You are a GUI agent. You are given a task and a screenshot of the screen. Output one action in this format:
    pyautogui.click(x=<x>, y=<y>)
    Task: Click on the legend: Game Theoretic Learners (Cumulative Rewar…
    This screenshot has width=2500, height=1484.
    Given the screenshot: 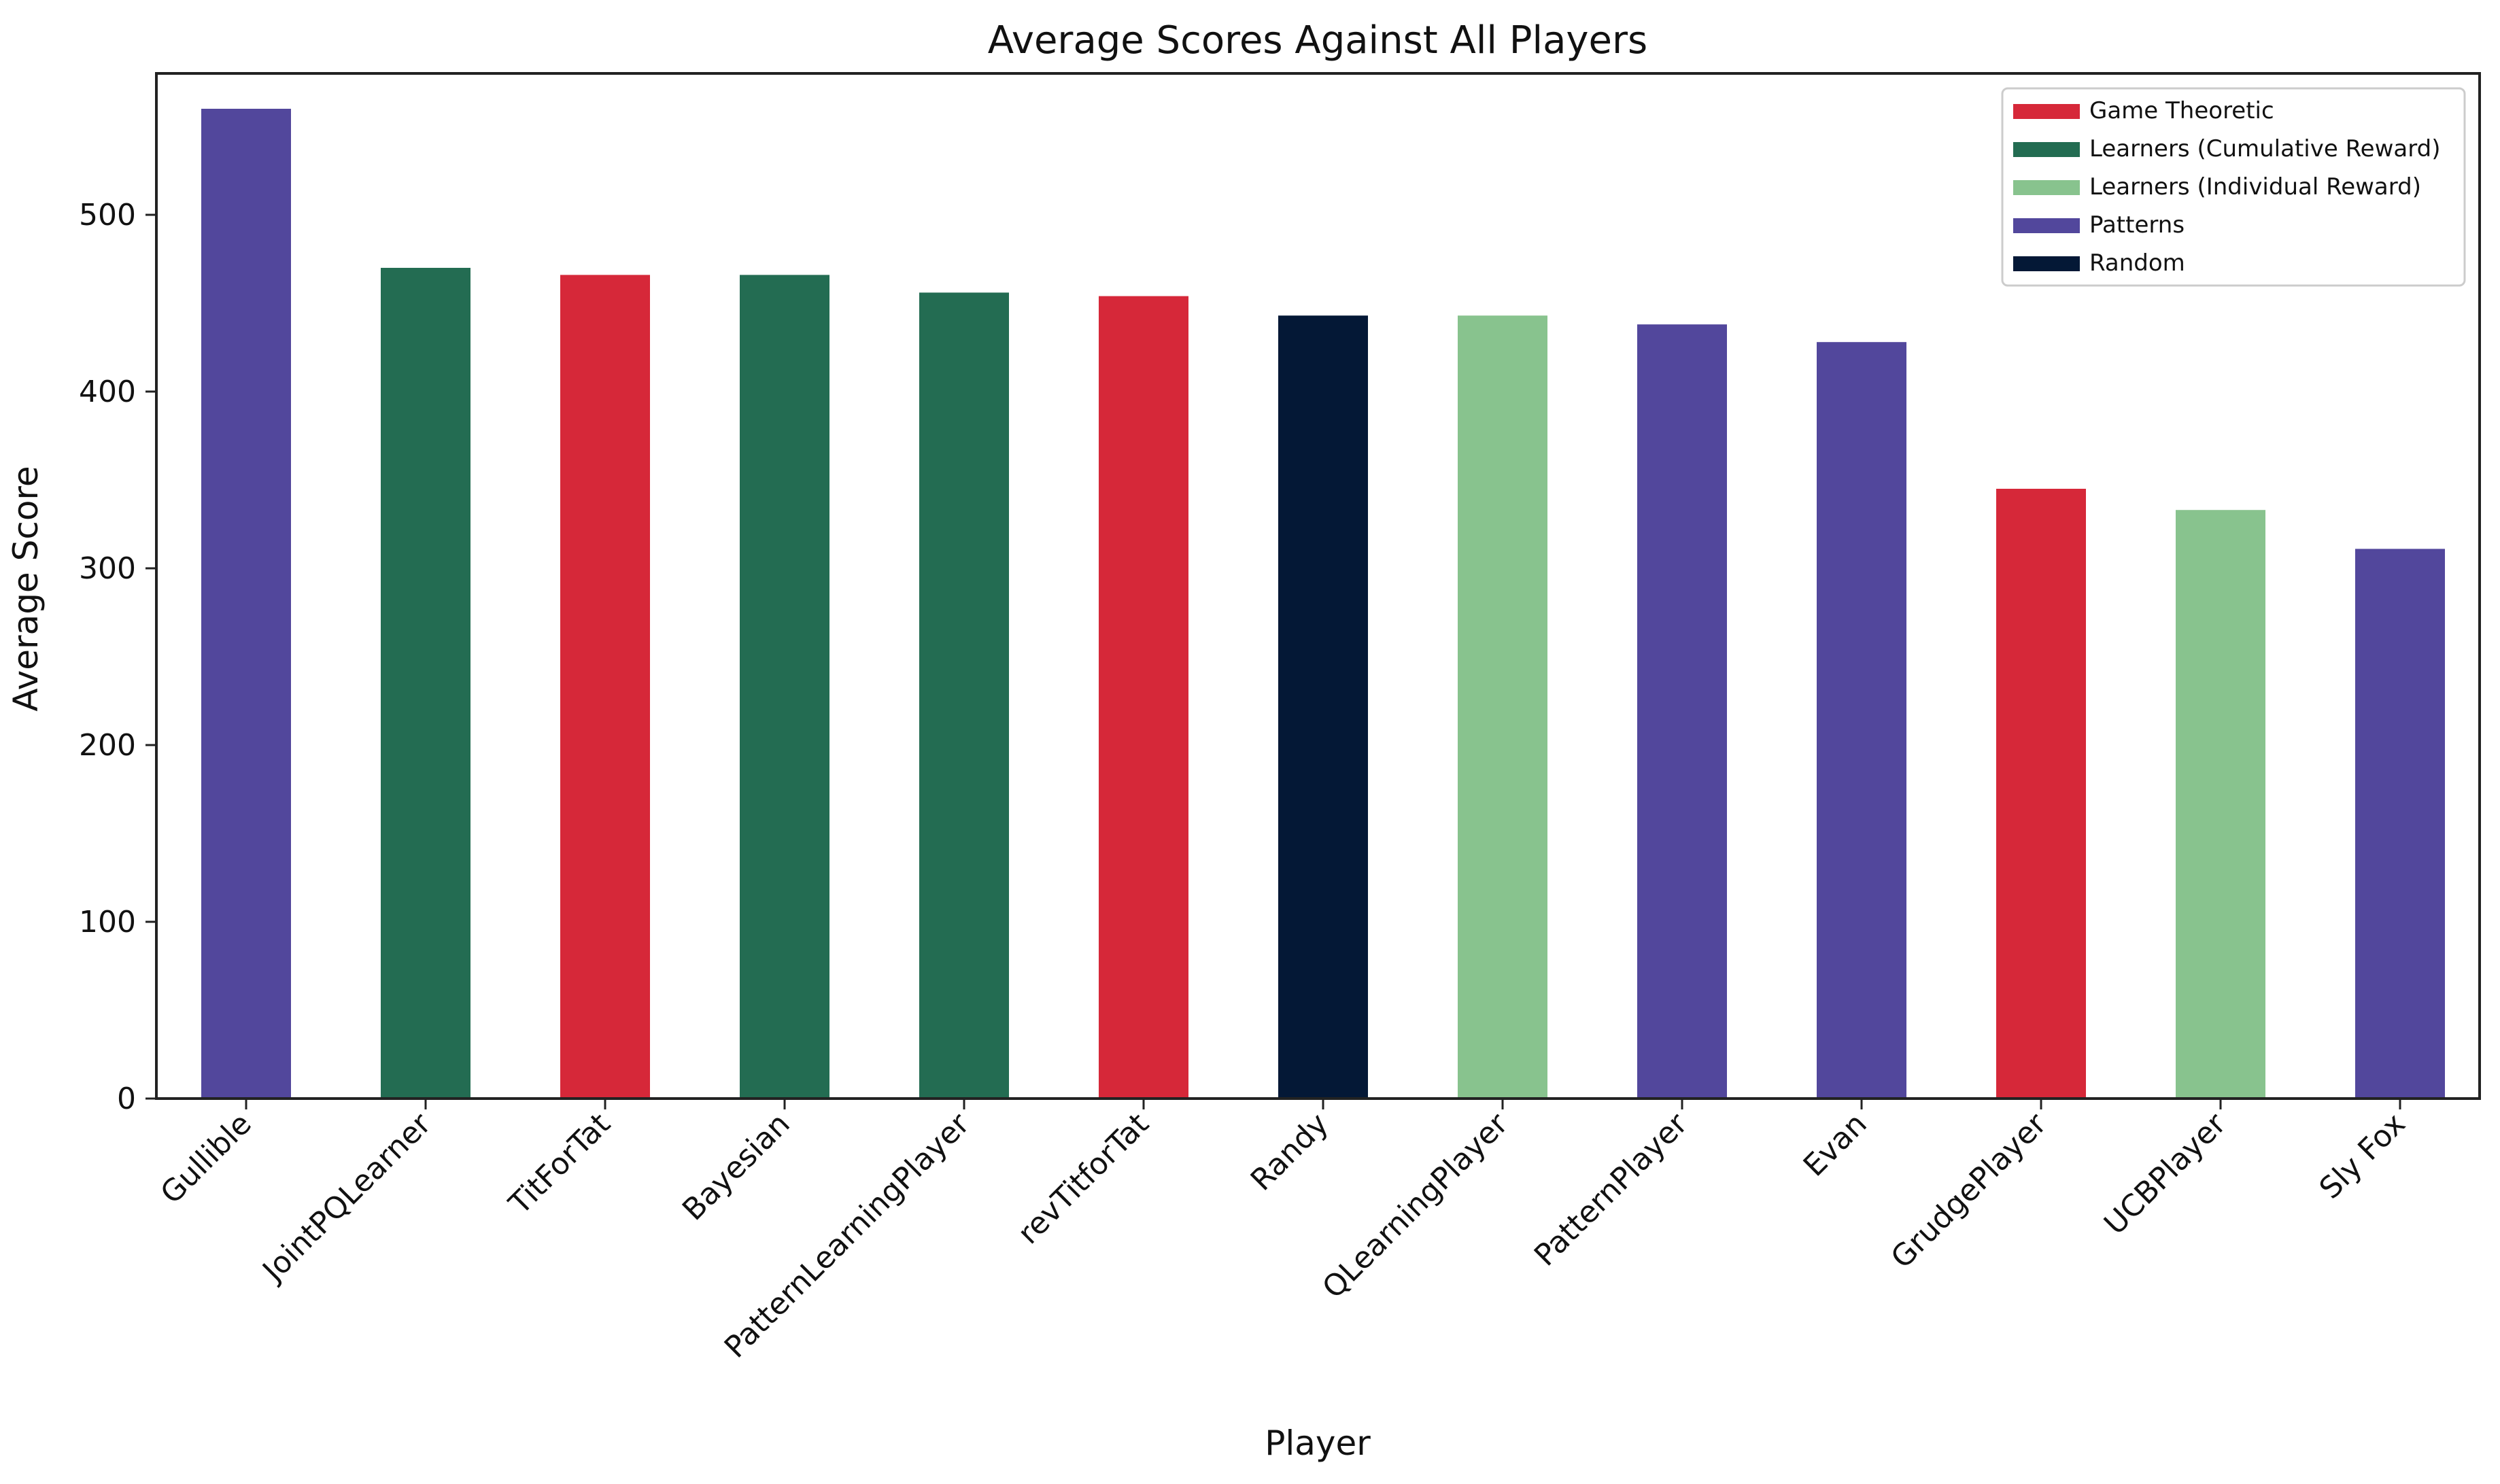 What is the action you would take?
    pyautogui.click(x=2233, y=187)
    